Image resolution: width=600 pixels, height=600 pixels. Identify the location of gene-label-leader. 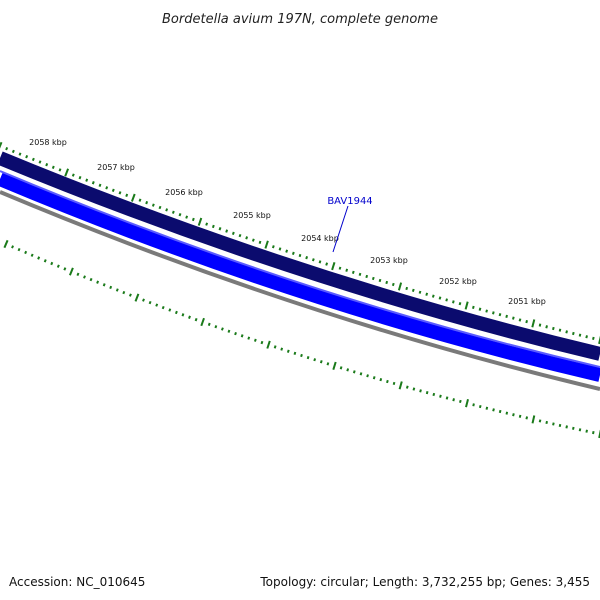
(340, 229).